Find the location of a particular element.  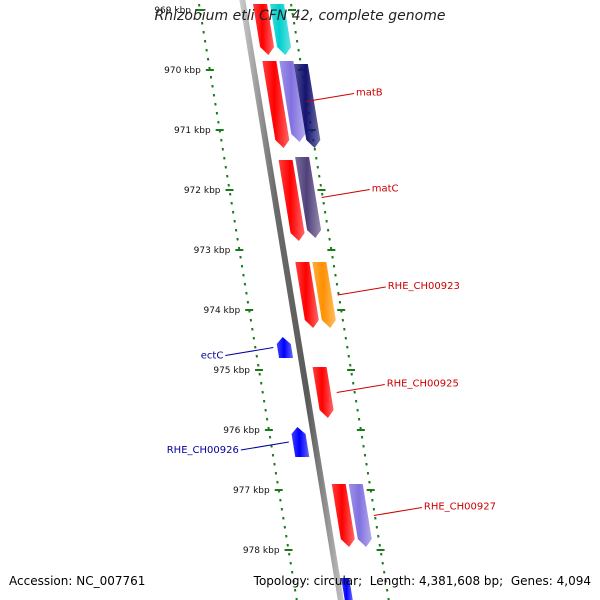

tick-label: 972 kbp is located at coordinates (202, 191).